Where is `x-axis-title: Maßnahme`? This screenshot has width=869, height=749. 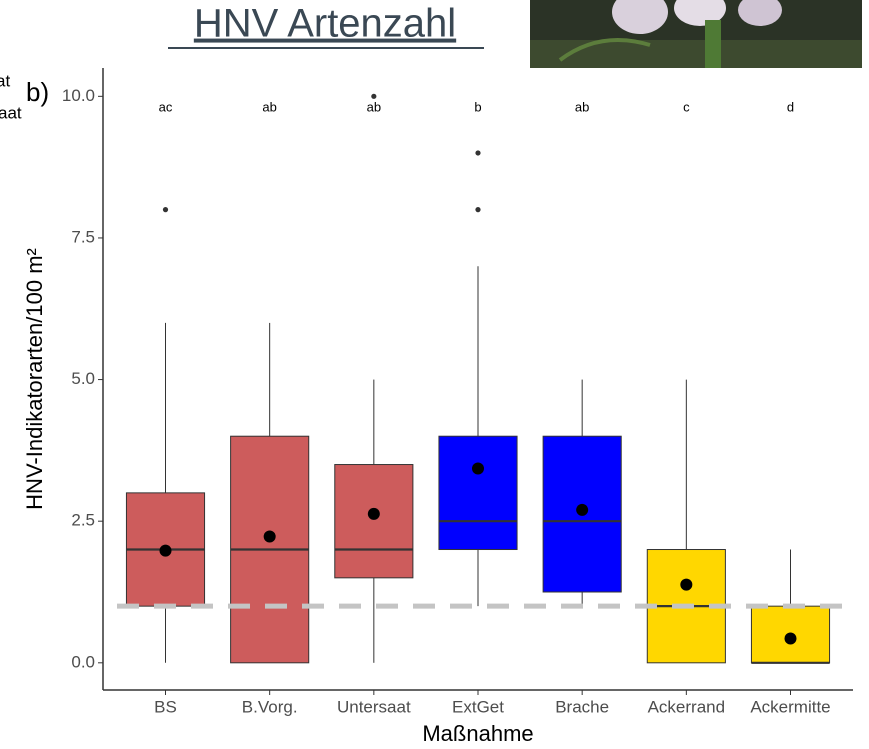
x-axis-title: Maßnahme is located at coordinates (477, 733).